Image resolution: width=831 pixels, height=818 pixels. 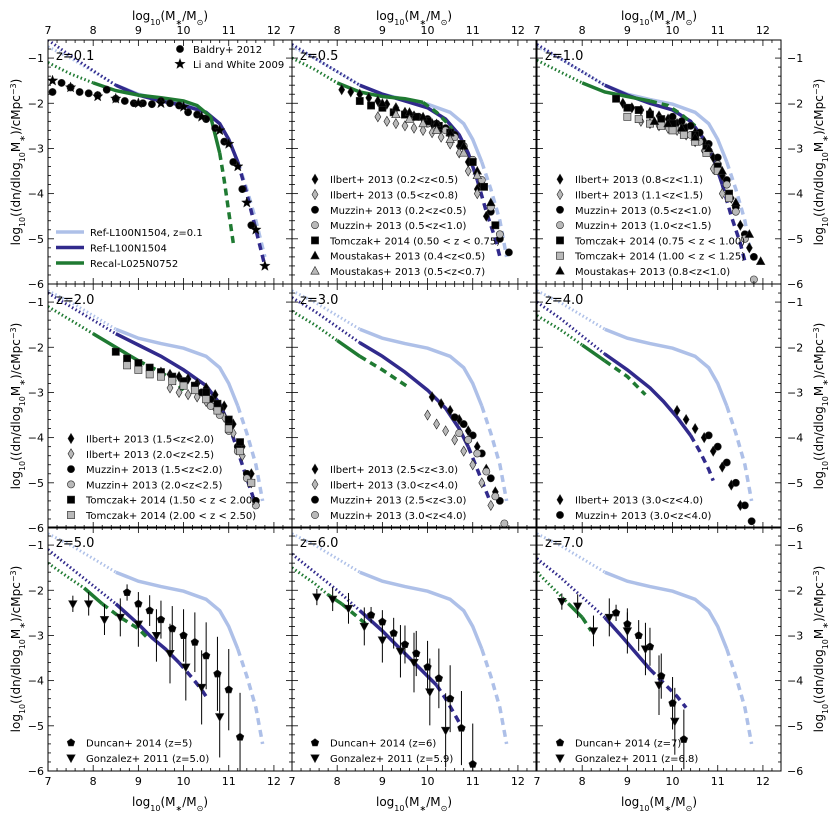 I want to click on curve-dashed-ref100n-z4p0, so click(x=702, y=458).